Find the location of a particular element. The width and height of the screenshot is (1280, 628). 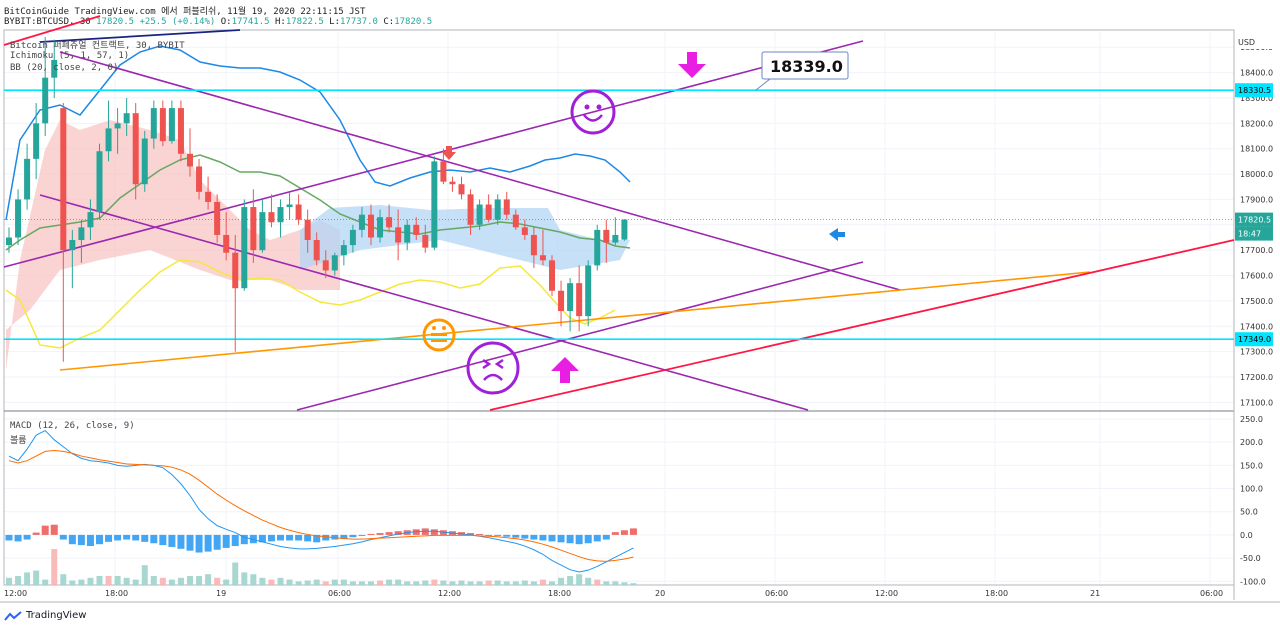

bb-legend: BB (20, close, 2, 0) is located at coordinates (64, 68).